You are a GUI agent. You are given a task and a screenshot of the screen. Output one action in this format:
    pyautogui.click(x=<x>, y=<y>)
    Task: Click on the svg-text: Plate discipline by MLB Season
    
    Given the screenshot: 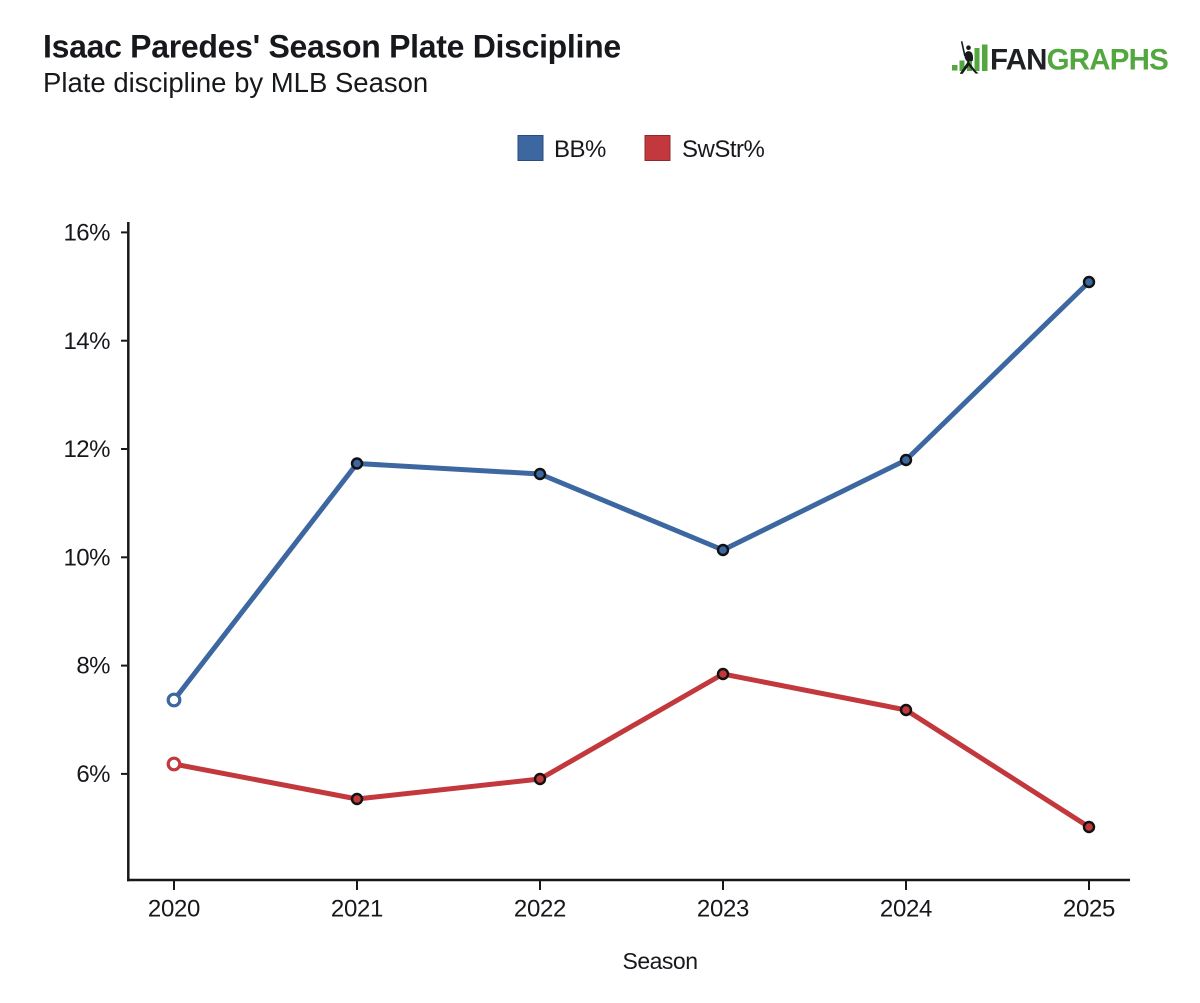 What is the action you would take?
    pyautogui.click(x=235, y=82)
    